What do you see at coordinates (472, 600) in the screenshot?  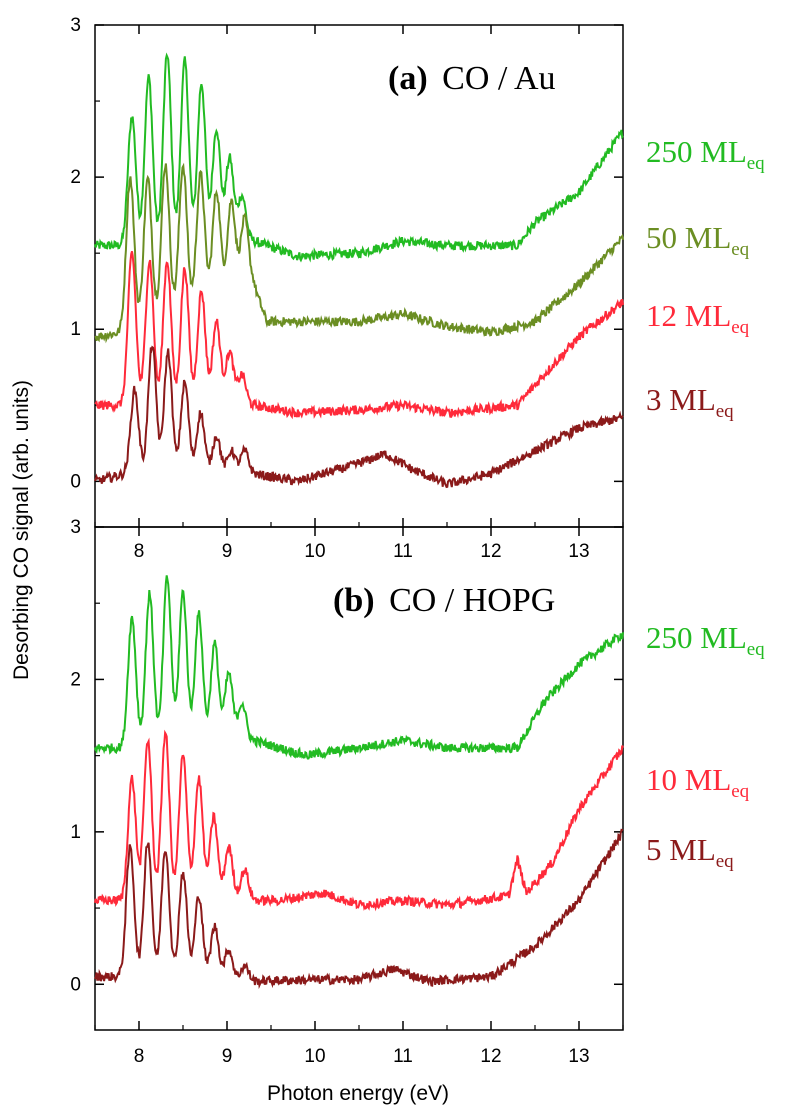 I see `panel-b-title: CO / HOPG` at bounding box center [472, 600].